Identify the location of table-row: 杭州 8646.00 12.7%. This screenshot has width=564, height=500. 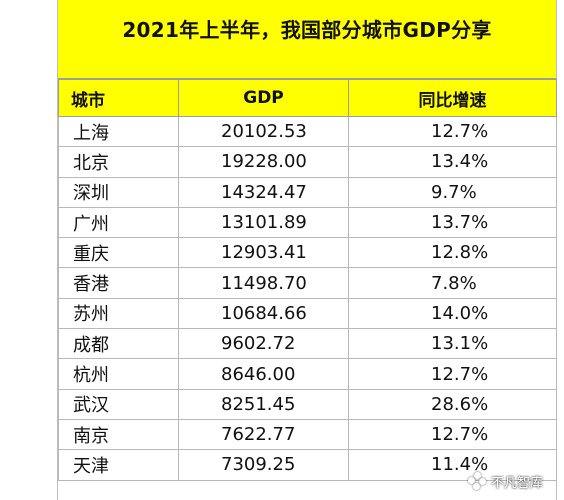
(307, 374).